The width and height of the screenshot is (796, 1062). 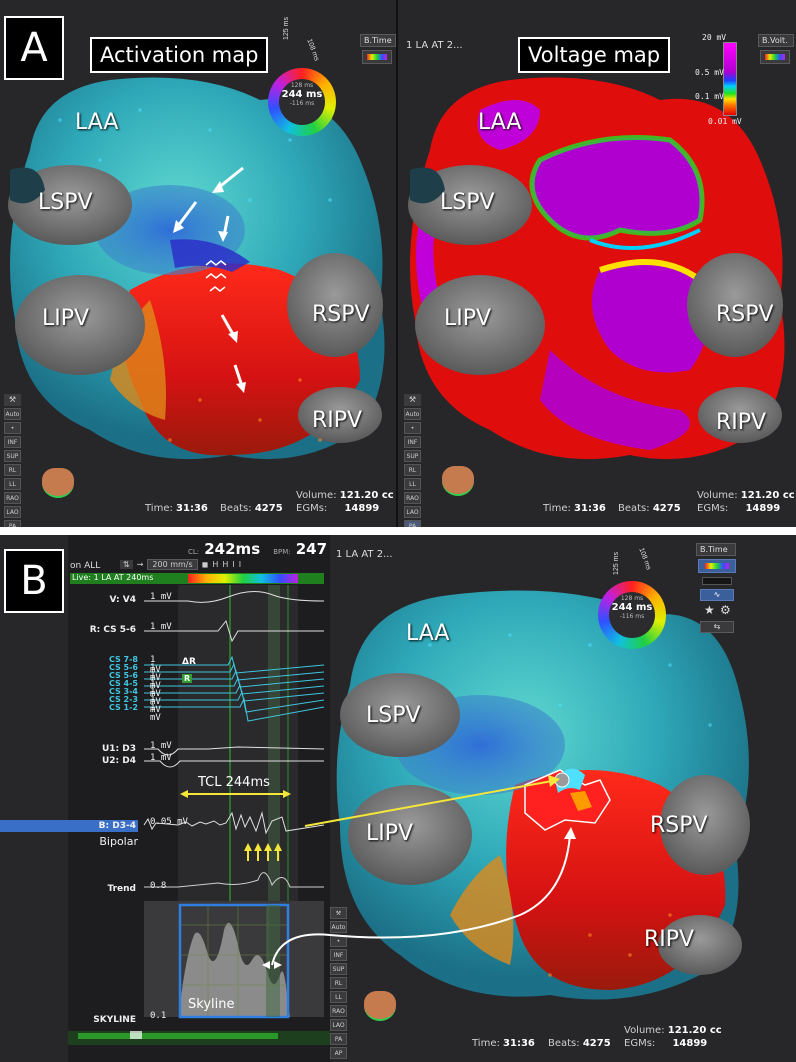 I want to click on view-wrench-button: ⚒, so click(x=338, y=913).